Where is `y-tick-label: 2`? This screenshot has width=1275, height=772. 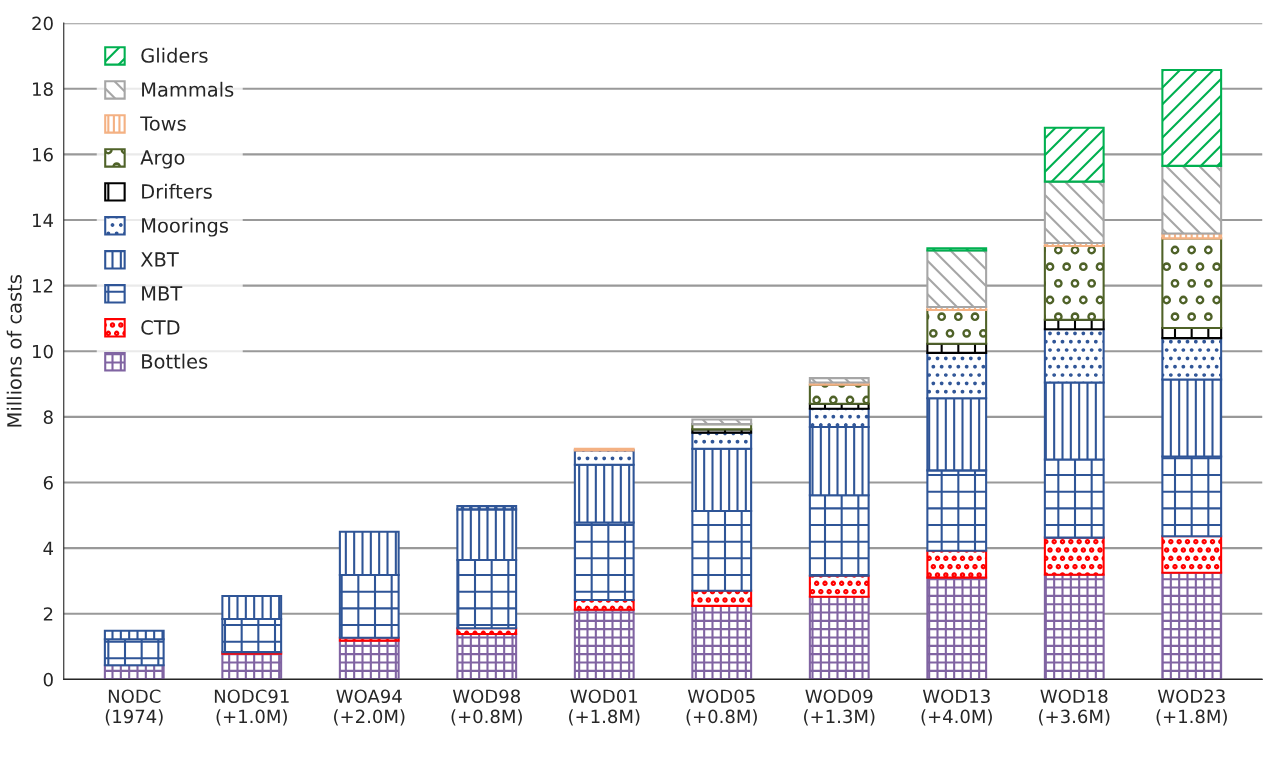
y-tick-label: 2 is located at coordinates (48, 614).